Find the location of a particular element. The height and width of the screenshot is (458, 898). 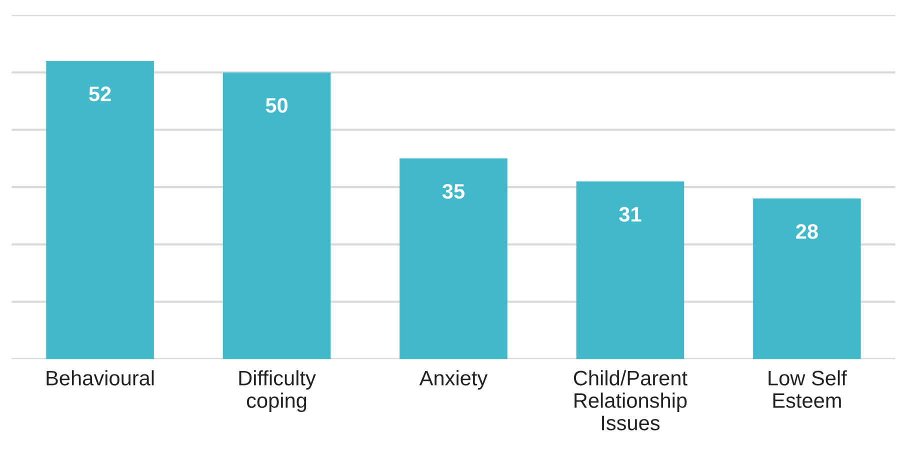

data-label: 50 is located at coordinates (277, 105).